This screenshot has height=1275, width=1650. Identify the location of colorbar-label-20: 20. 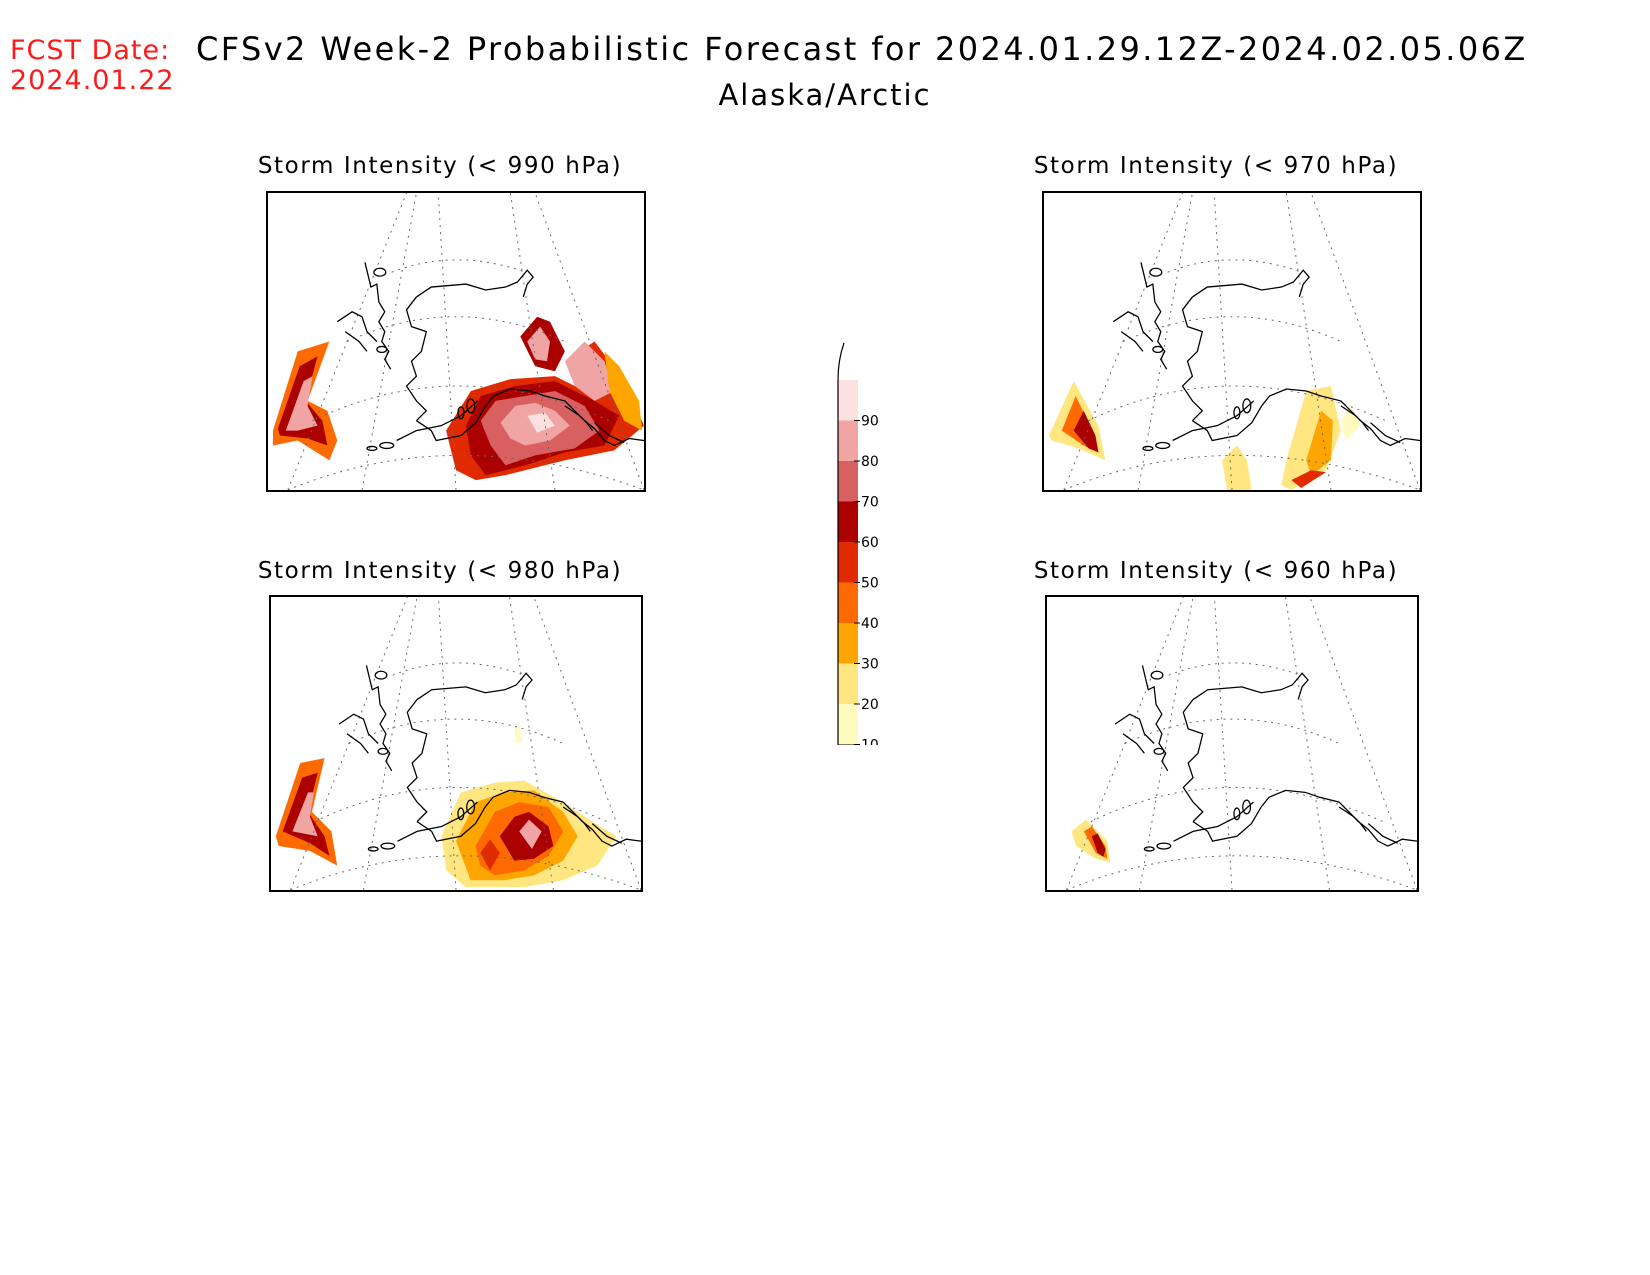
(870, 705).